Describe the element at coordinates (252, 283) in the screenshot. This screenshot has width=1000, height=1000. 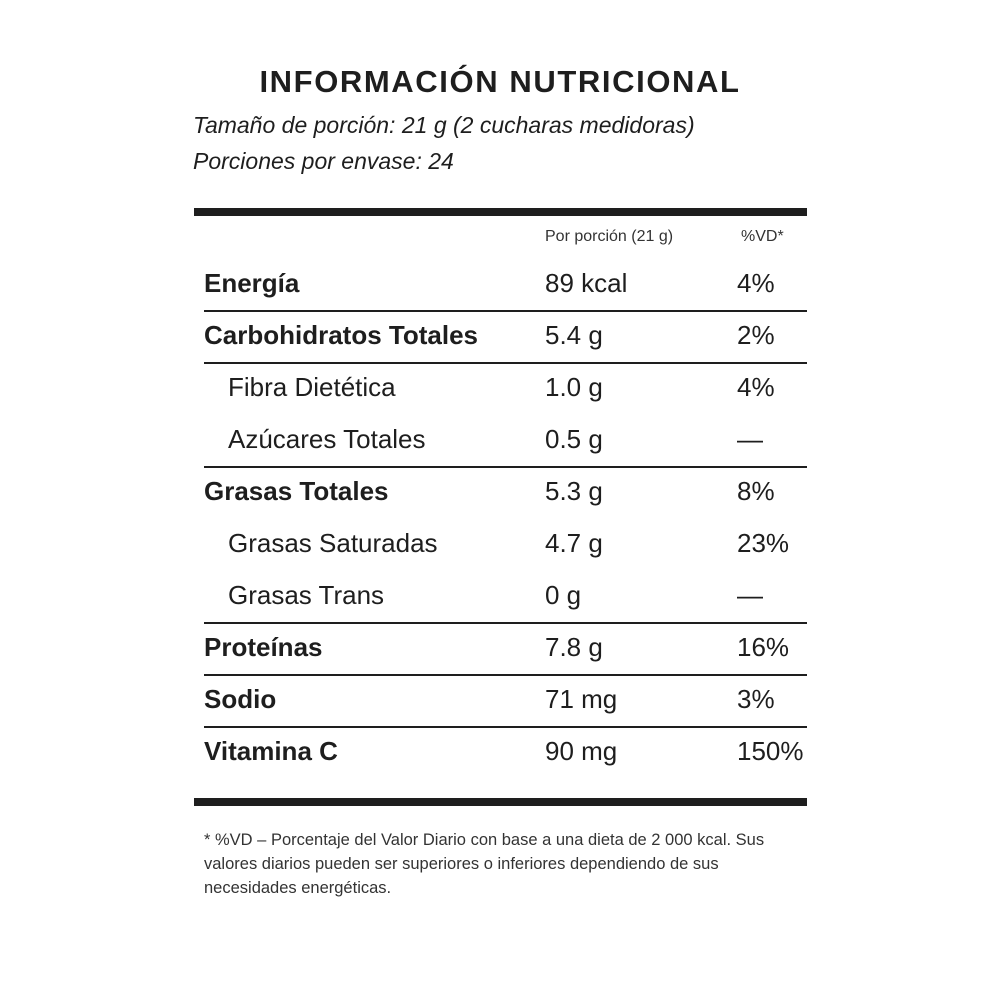
I see `nutrient-name: Energía` at that location.